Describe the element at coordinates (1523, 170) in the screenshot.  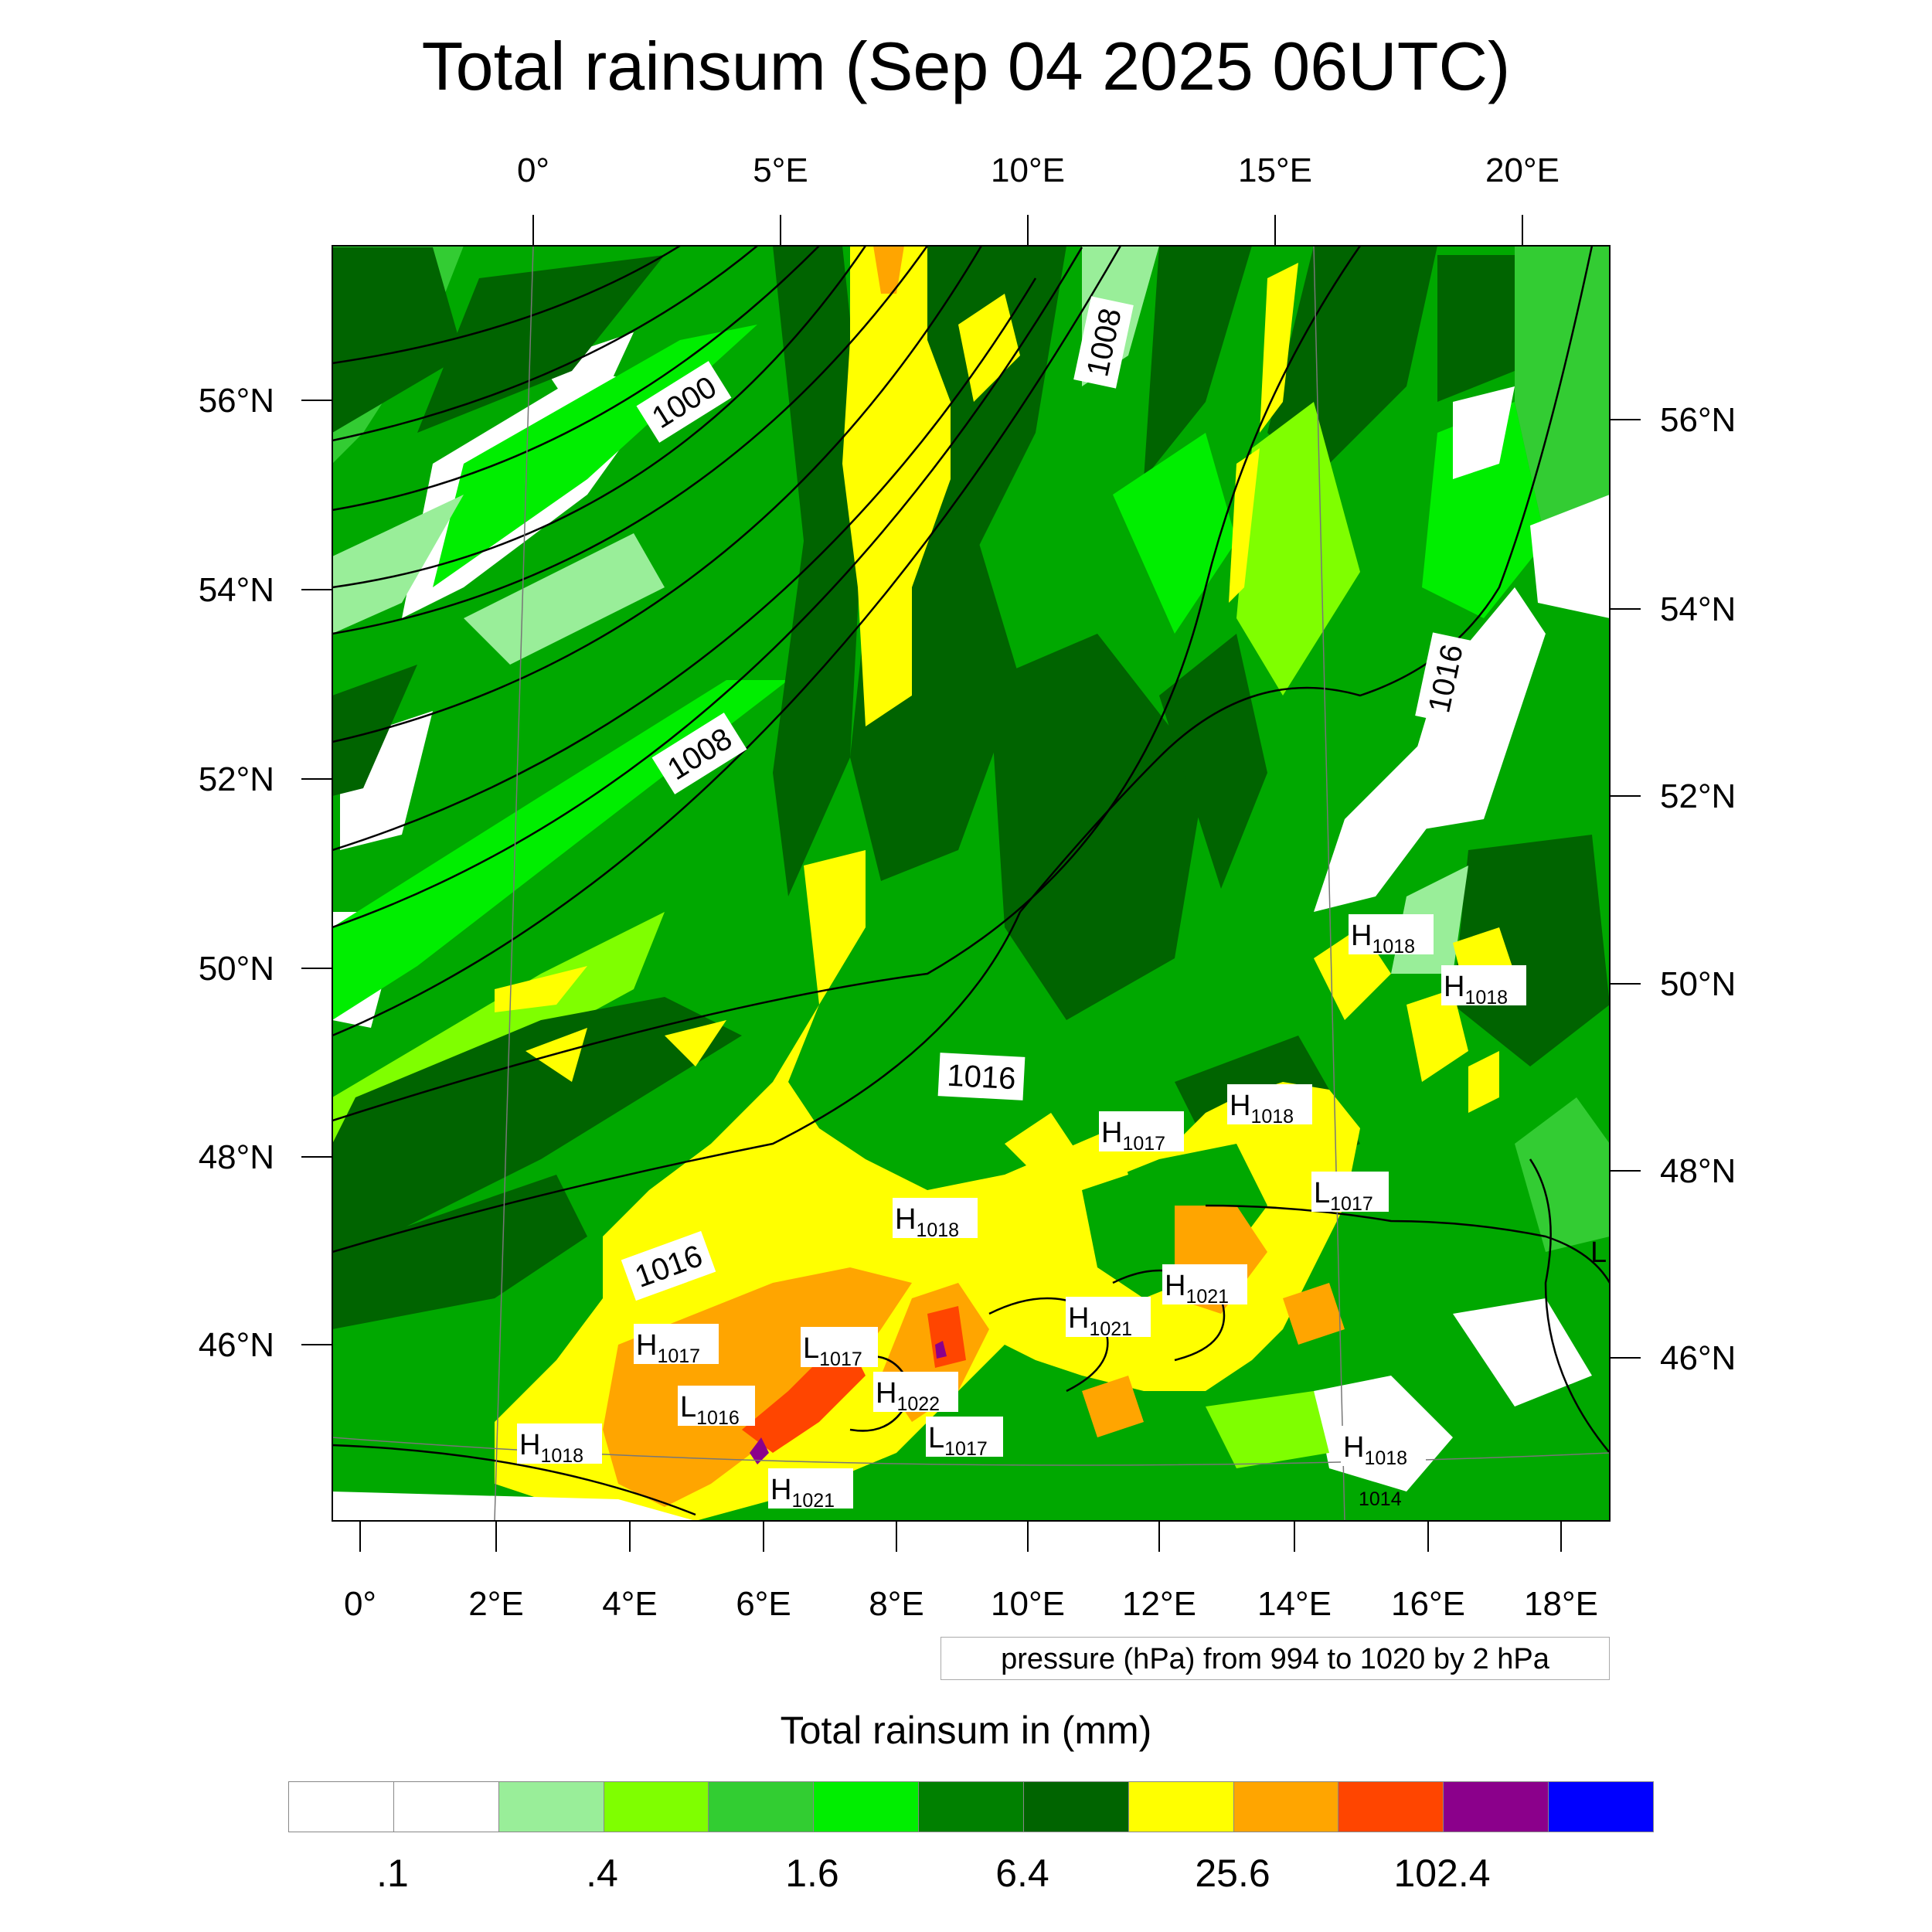
I see `top-lon-label: 20°E` at that location.